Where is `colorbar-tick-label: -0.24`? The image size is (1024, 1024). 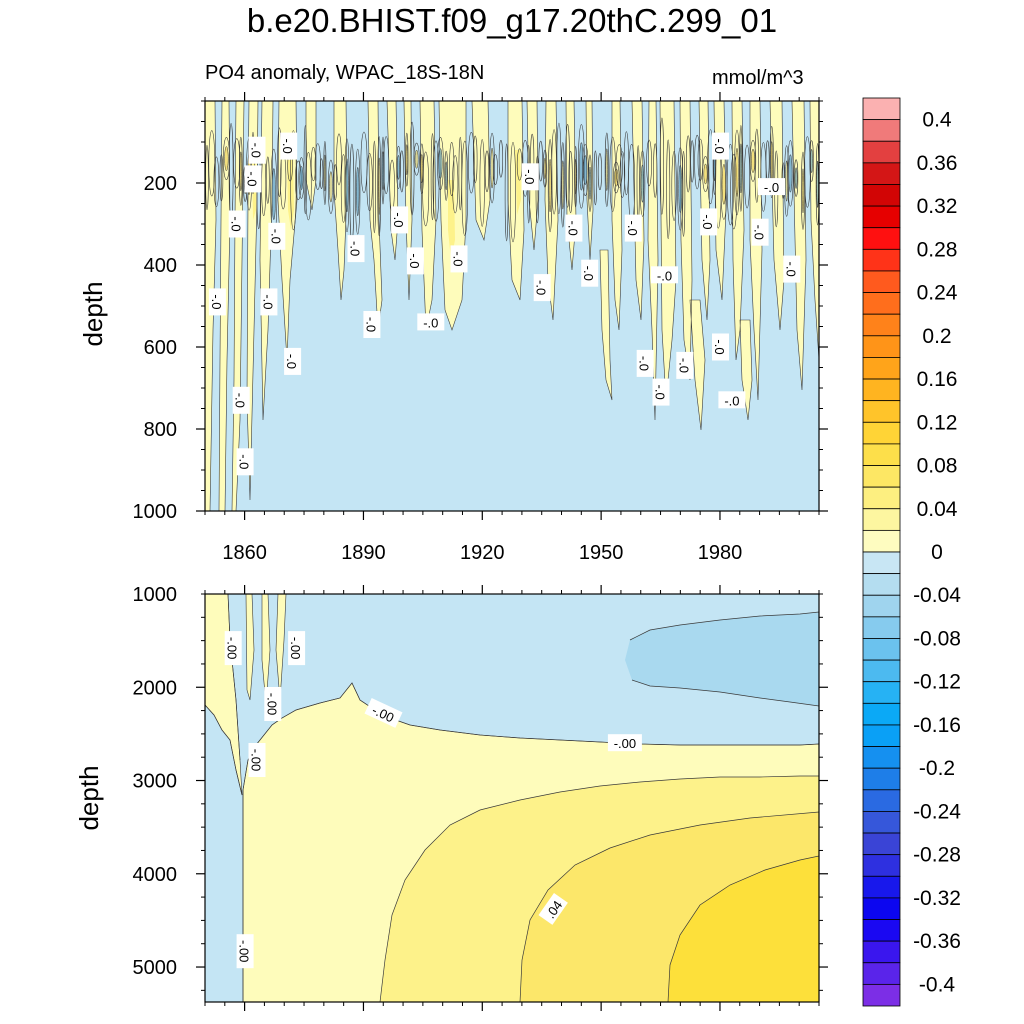
colorbar-tick-label: -0.24 is located at coordinates (937, 811).